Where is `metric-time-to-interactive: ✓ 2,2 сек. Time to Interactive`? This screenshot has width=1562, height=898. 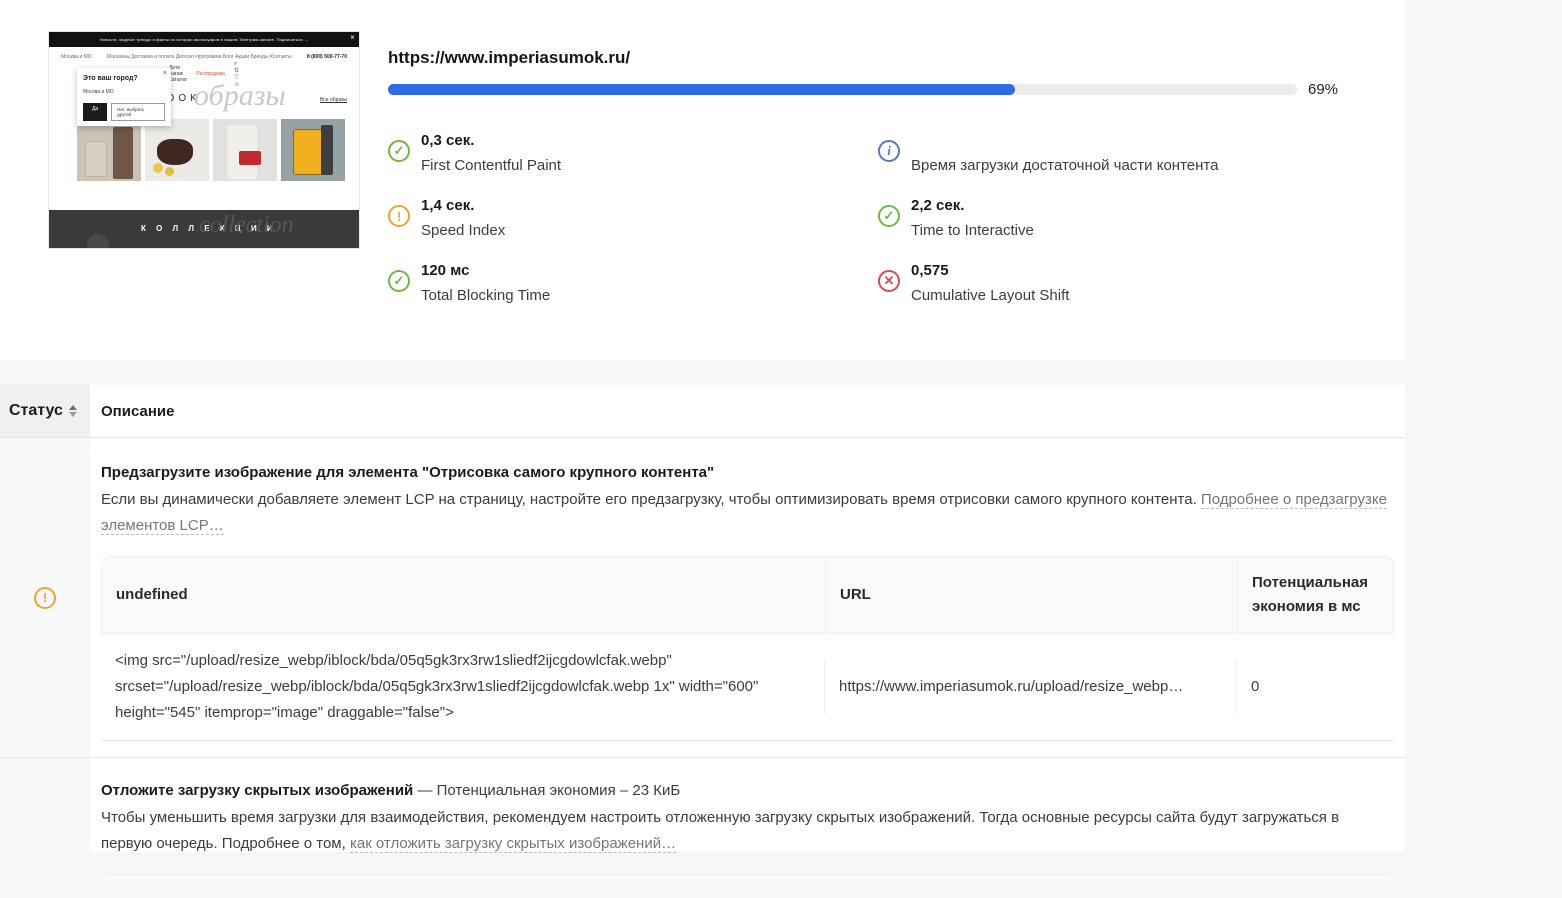 metric-time-to-interactive: ✓ 2,2 сек. Time to Interactive is located at coordinates (1113, 218).